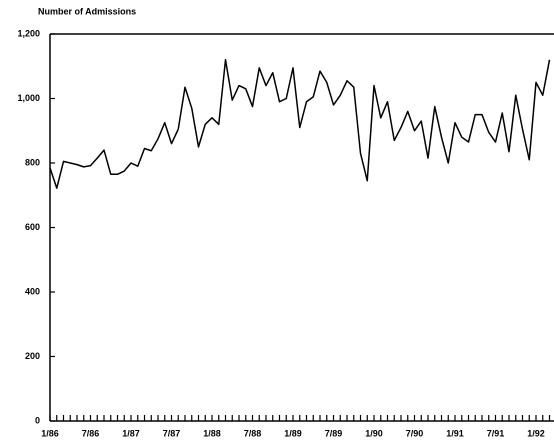 This screenshot has width=554, height=441. What do you see at coordinates (415, 433) in the screenshot?
I see `x-tick-label: 7/90` at bounding box center [415, 433].